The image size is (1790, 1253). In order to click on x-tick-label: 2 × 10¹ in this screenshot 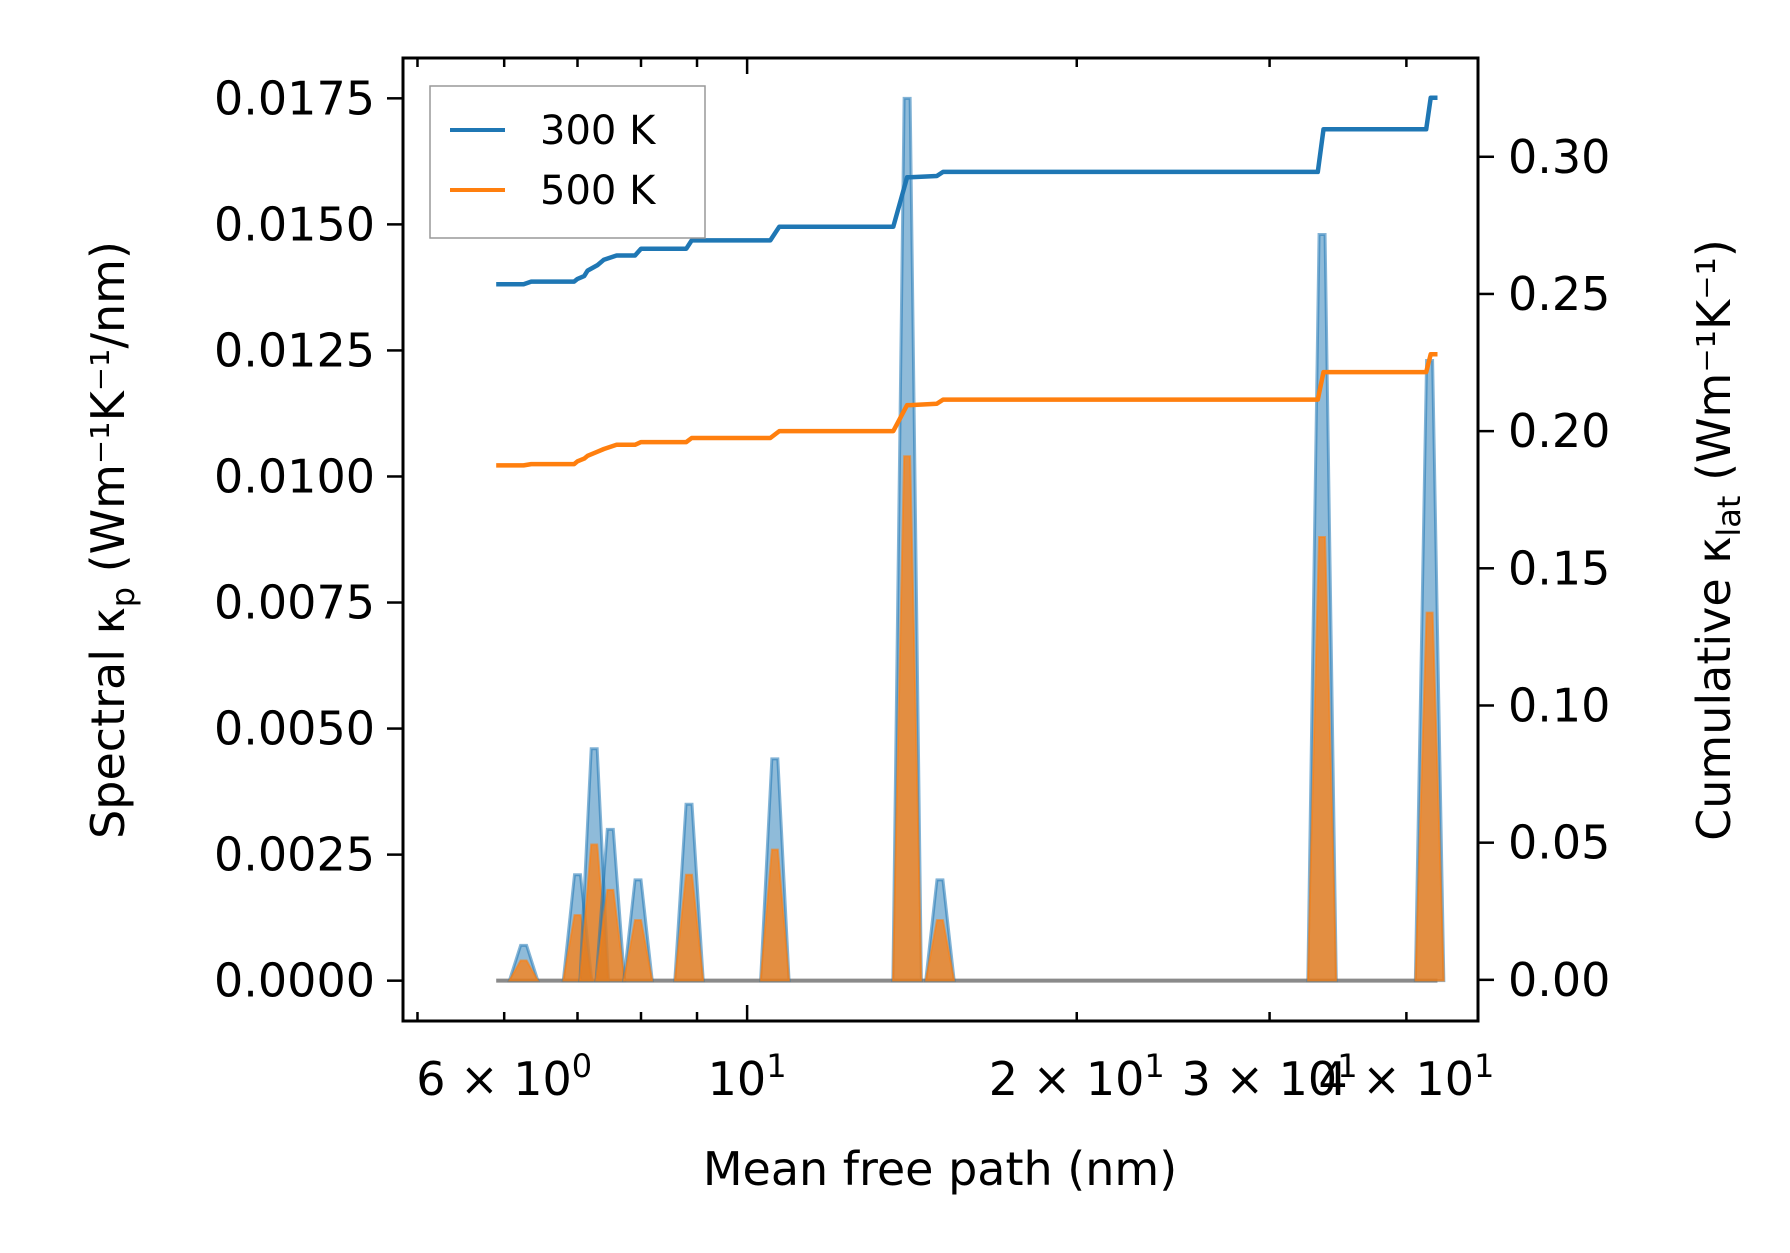, I will do `click(1077, 1076)`.